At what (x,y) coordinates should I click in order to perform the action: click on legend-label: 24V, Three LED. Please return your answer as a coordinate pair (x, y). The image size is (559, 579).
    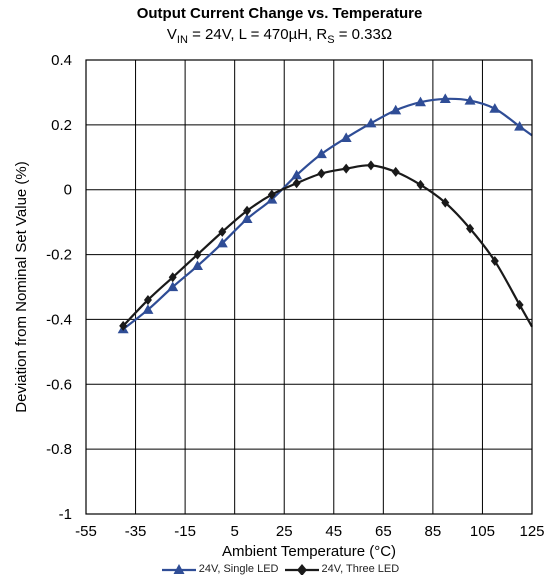
    Looking at the image, I should click on (360, 569).